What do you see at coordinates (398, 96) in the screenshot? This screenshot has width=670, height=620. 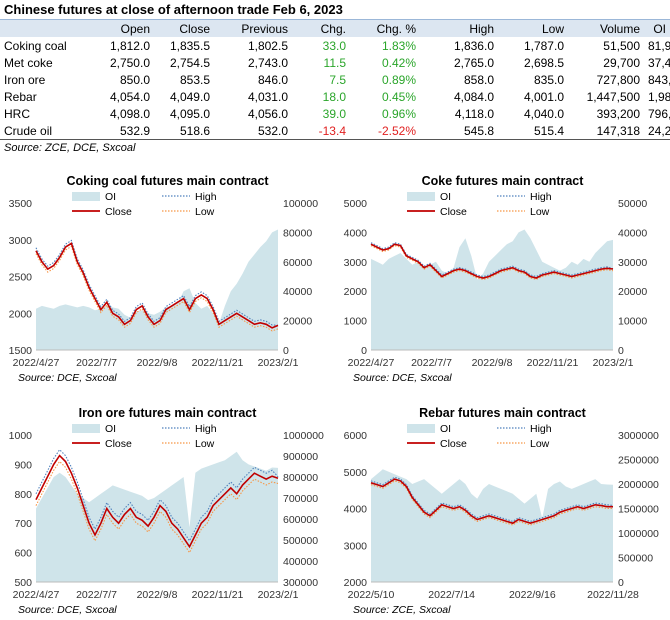 I see `row-chg-pct: 0.45%` at bounding box center [398, 96].